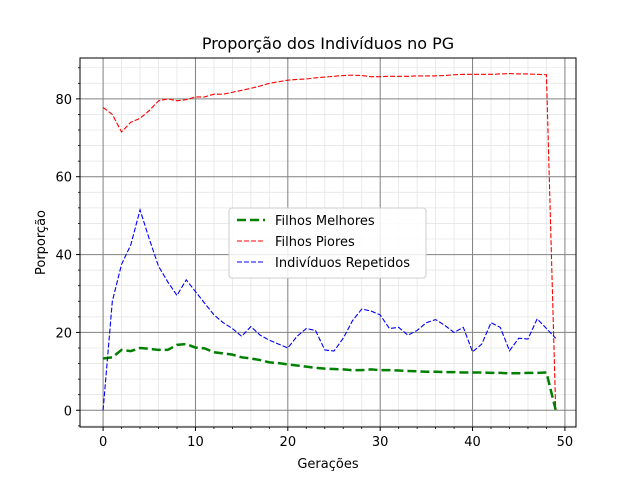 The width and height of the screenshot is (640, 480). I want to click on y-tick-label: 0, so click(68, 411).